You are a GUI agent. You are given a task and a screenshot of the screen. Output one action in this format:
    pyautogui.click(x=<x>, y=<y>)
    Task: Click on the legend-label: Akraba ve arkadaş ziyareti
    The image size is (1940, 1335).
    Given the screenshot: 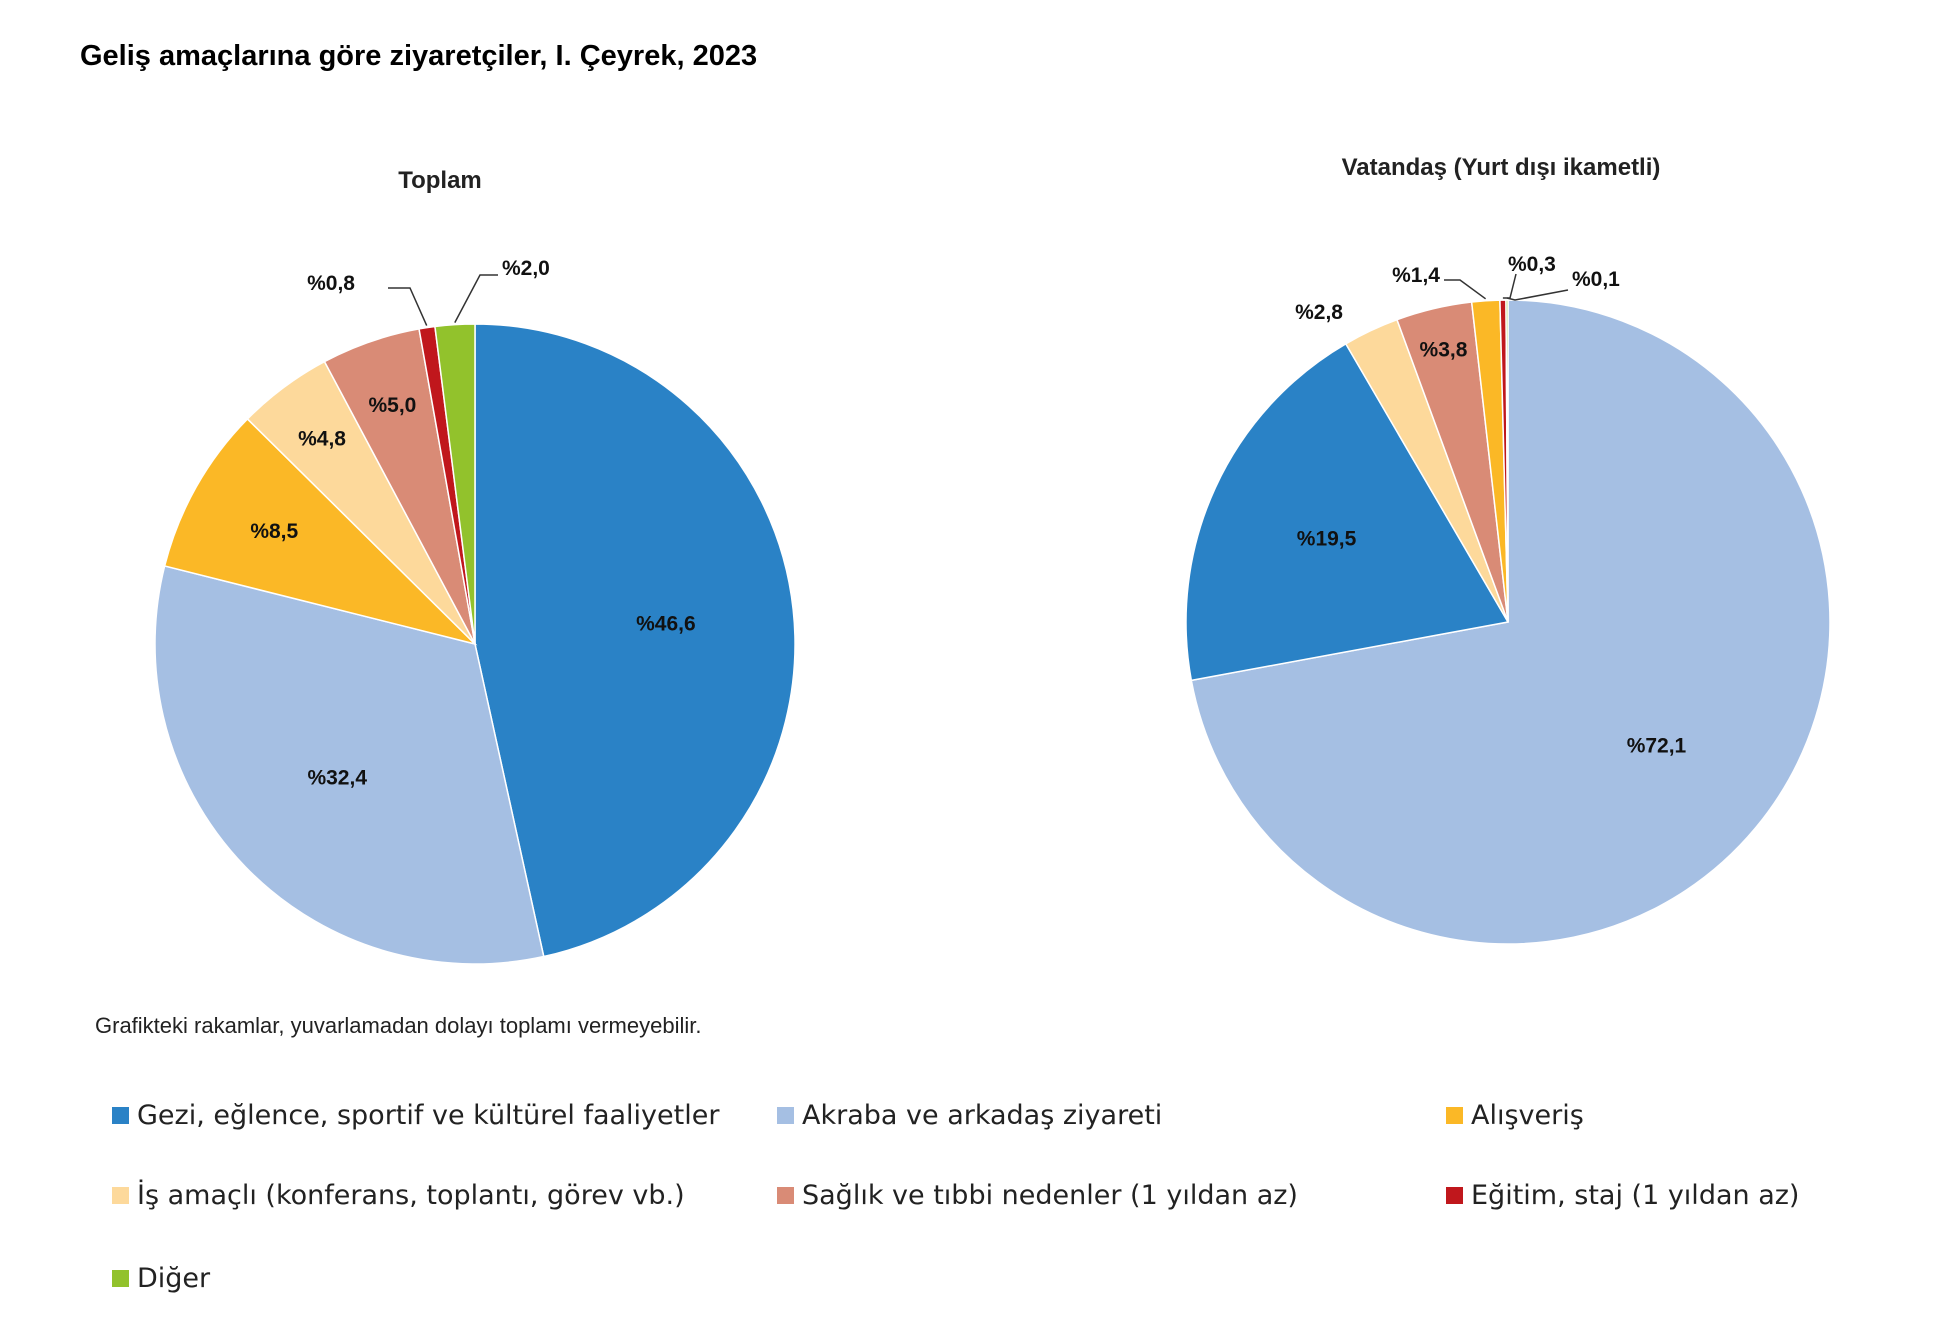 What is the action you would take?
    pyautogui.click(x=982, y=1115)
    